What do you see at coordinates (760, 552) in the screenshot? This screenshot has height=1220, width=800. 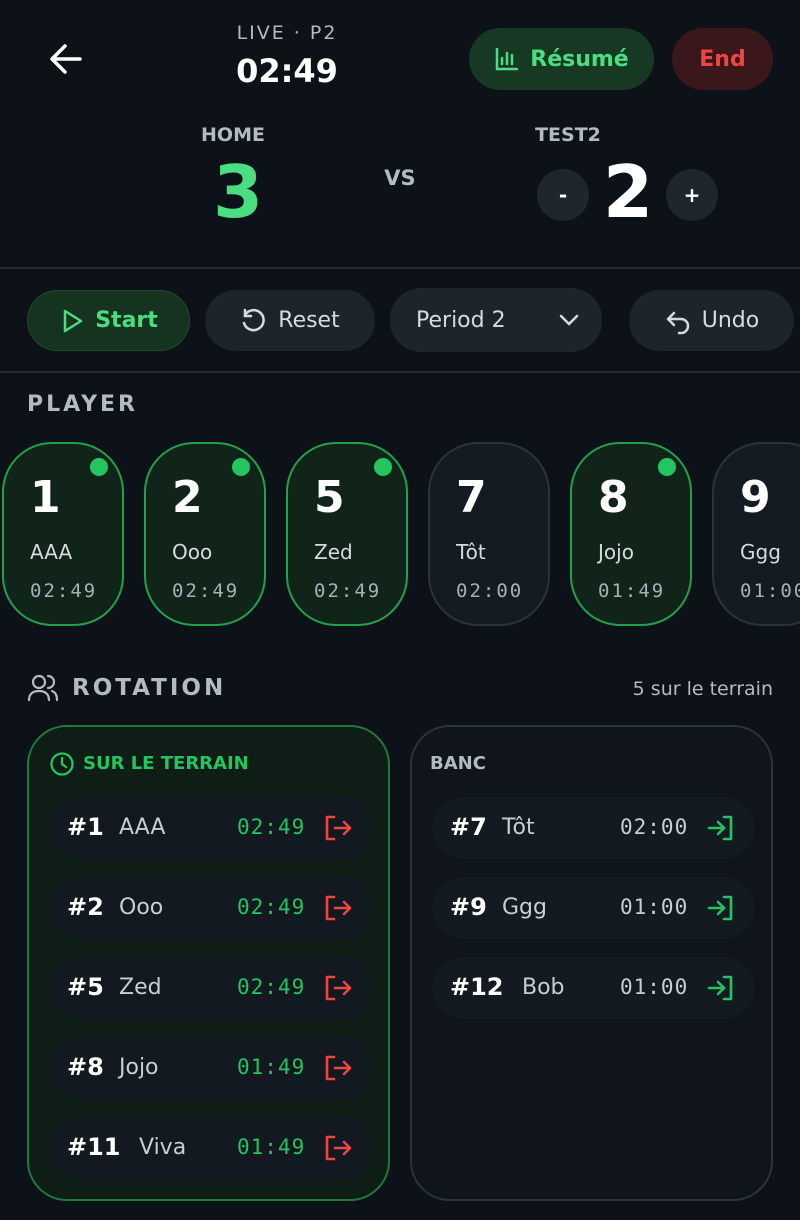 I see `player-name: Ggg` at bounding box center [760, 552].